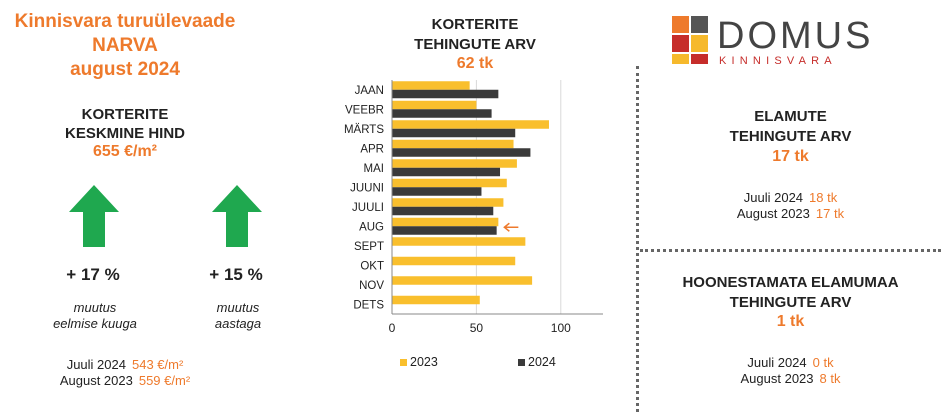  What do you see at coordinates (424, 362) in the screenshot?
I see `legend-label: 2023` at bounding box center [424, 362].